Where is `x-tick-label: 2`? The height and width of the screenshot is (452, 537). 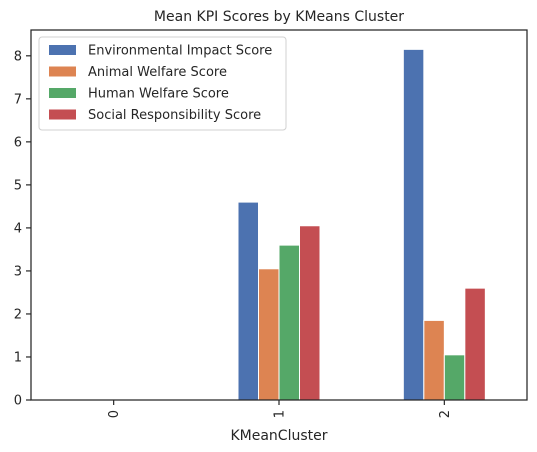 x-tick-label: 2 is located at coordinates (445, 414).